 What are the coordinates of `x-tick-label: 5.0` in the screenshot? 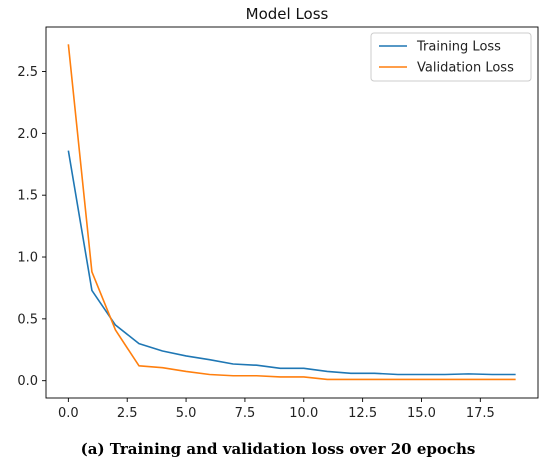 It's located at (186, 413).